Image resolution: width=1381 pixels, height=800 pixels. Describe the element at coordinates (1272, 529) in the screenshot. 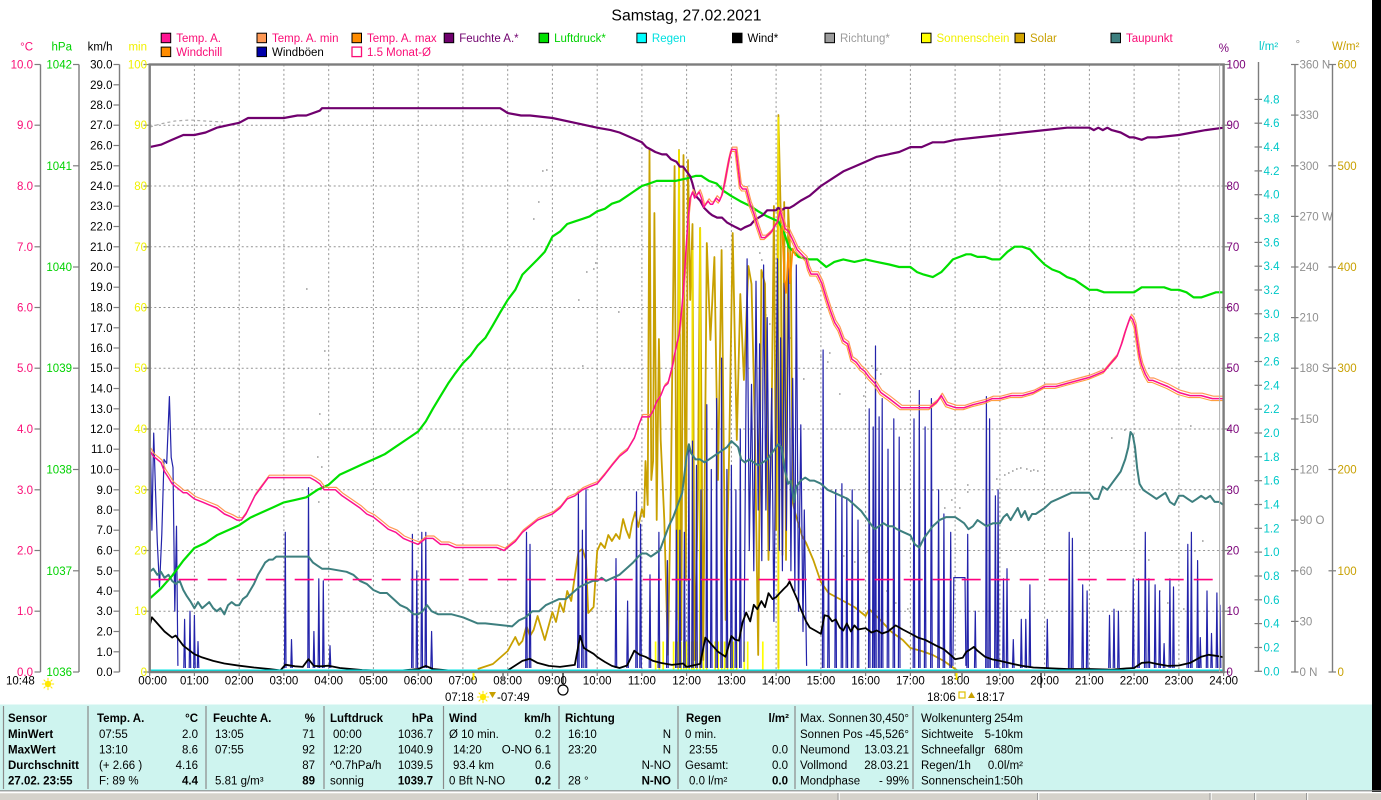

I see `svg-text: 1.2` at that location.